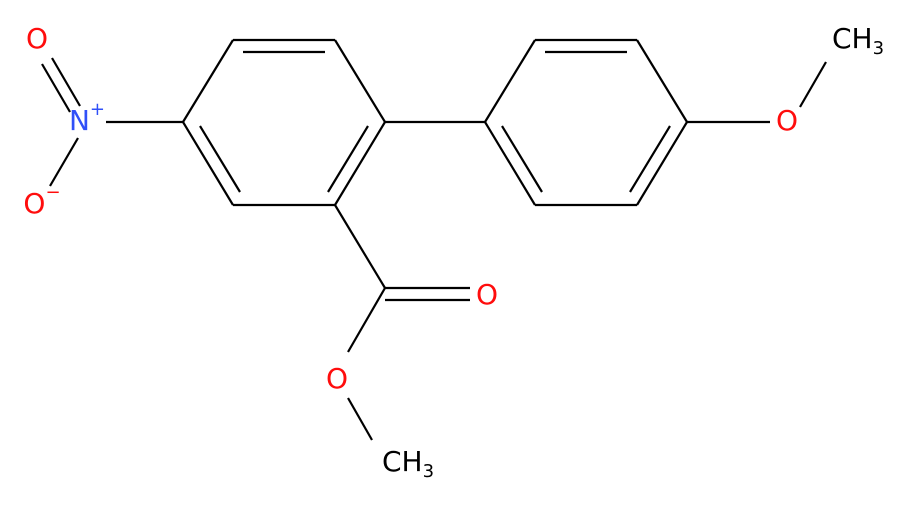 This screenshot has height=509, width=919. What do you see at coordinates (34, 203) in the screenshot?
I see `atom-symbol: O` at bounding box center [34, 203].